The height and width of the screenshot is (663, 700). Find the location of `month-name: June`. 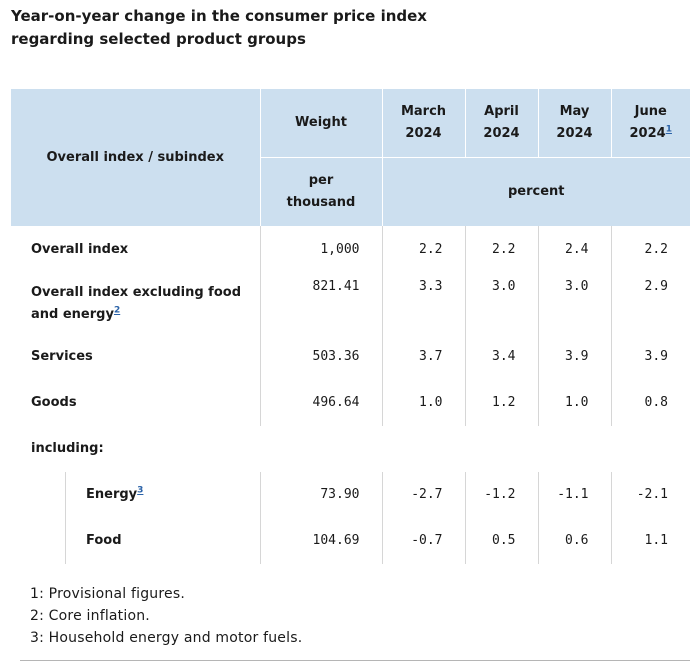

month-name: June is located at coordinates (650, 111).